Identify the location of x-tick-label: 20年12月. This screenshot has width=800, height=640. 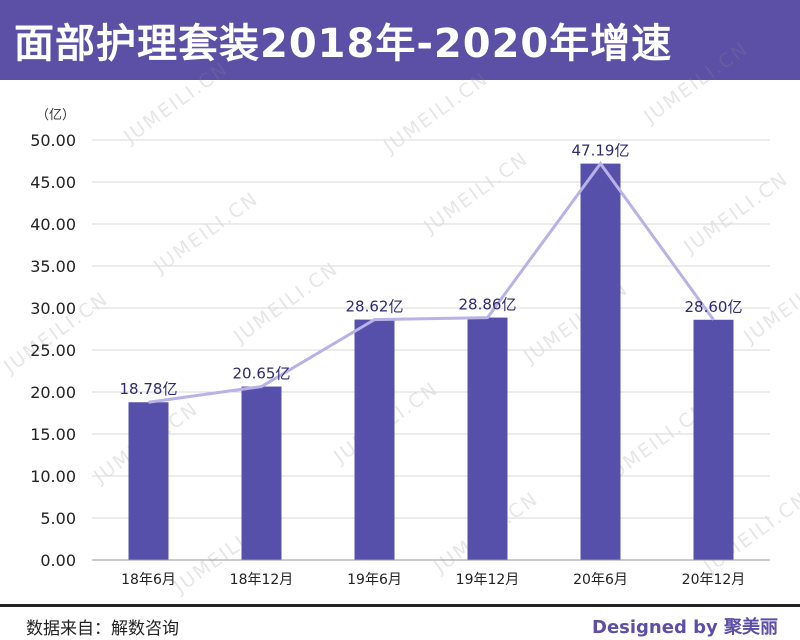
(714, 580).